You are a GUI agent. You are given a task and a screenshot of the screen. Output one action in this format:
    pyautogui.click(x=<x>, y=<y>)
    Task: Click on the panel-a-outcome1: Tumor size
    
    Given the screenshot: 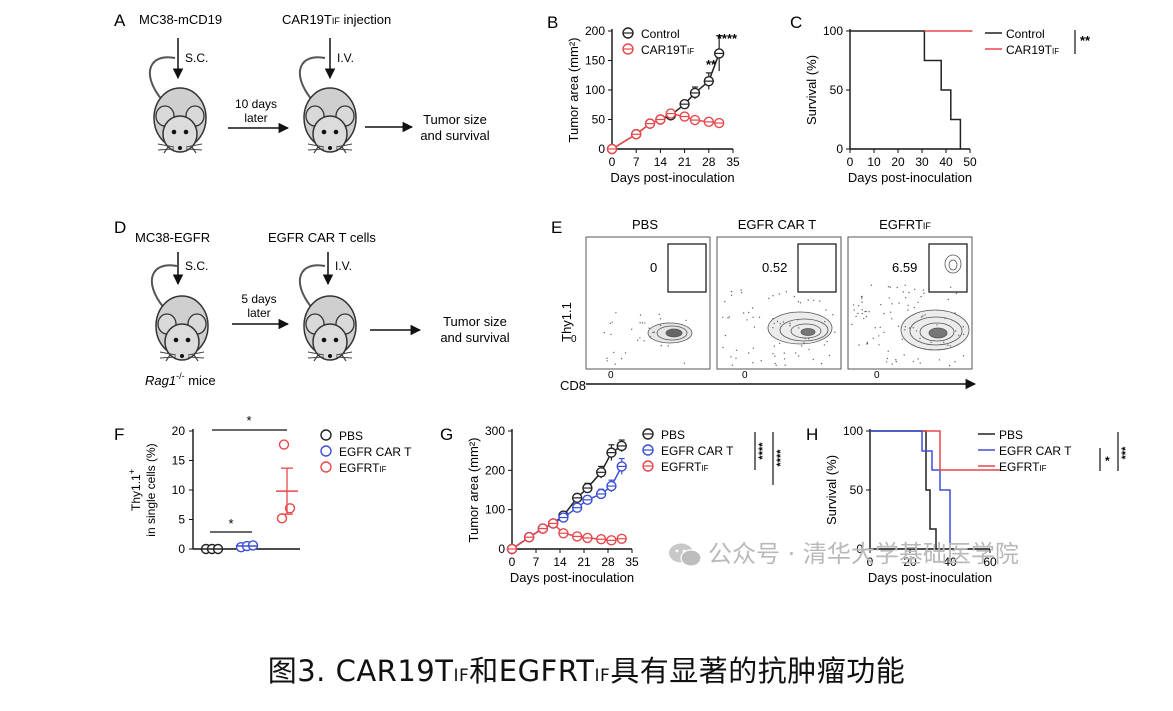 What is the action you would take?
    pyautogui.click(x=455, y=119)
    